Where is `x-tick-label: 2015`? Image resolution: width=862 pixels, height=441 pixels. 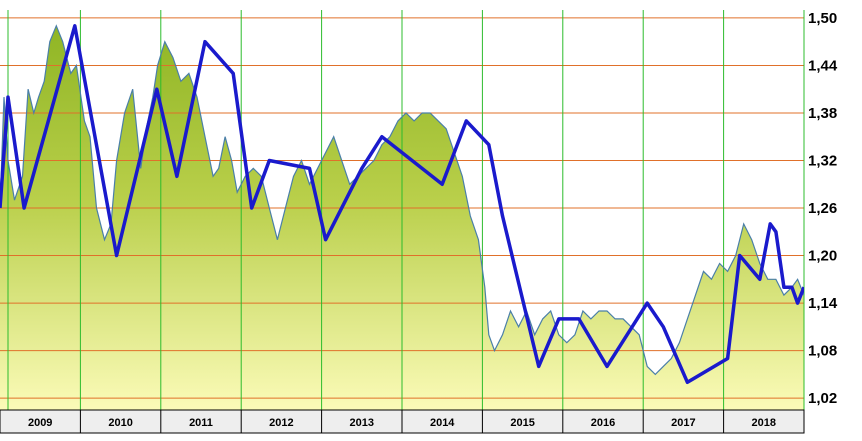 x-tick-label: 2015 is located at coordinates (522, 423).